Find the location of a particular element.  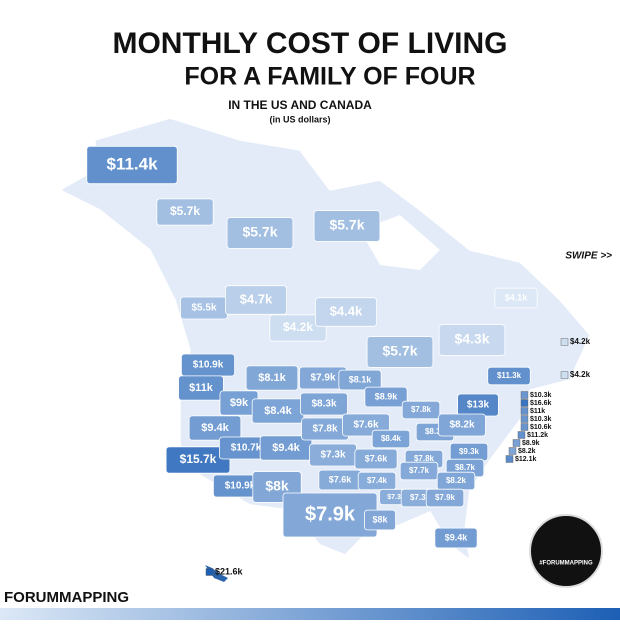

value-label: $21.6k is located at coordinates (229, 571).